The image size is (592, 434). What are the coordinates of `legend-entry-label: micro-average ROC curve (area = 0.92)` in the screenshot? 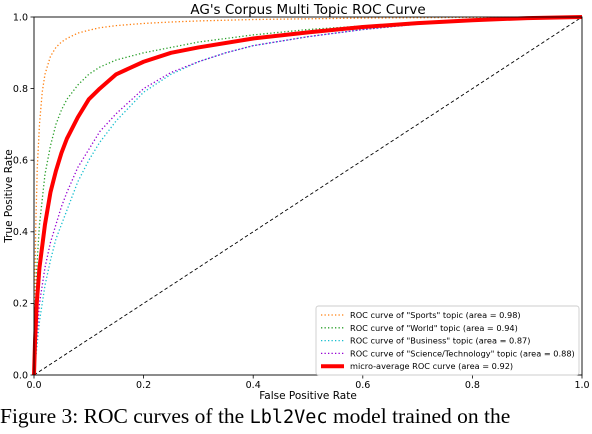 It's located at (431, 366).